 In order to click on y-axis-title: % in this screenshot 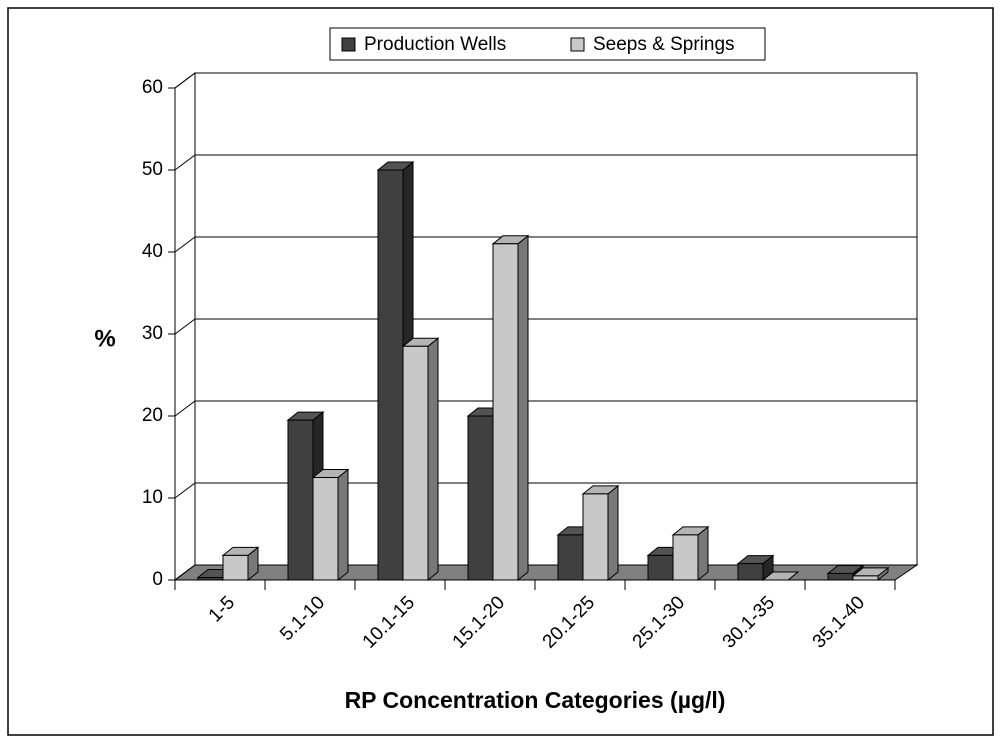, I will do `click(104, 338)`.